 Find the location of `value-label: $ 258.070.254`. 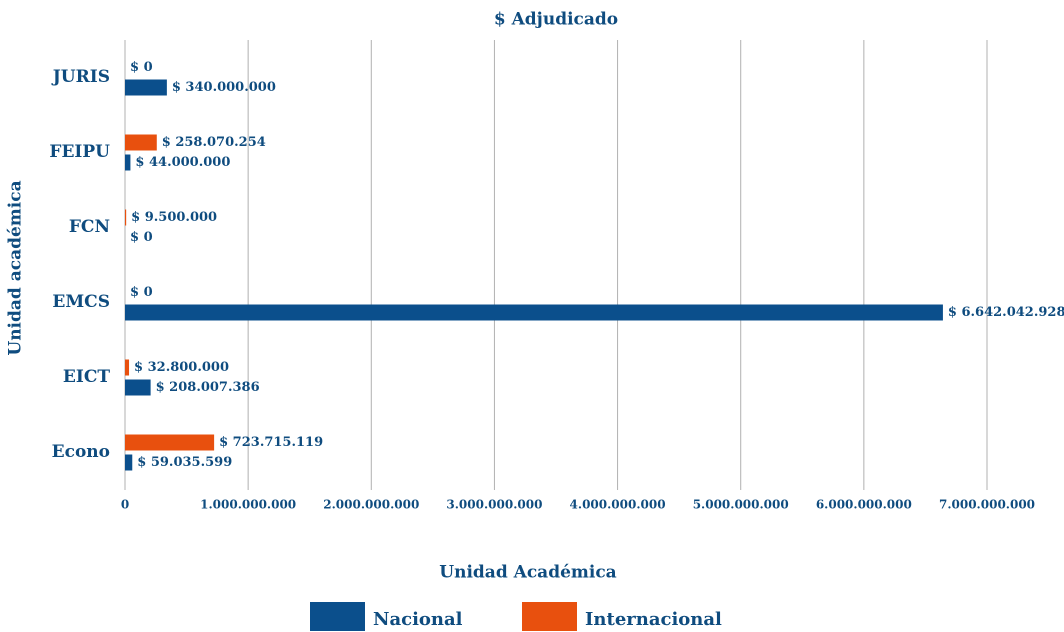

value-label: $ 258.070.254 is located at coordinates (214, 142).